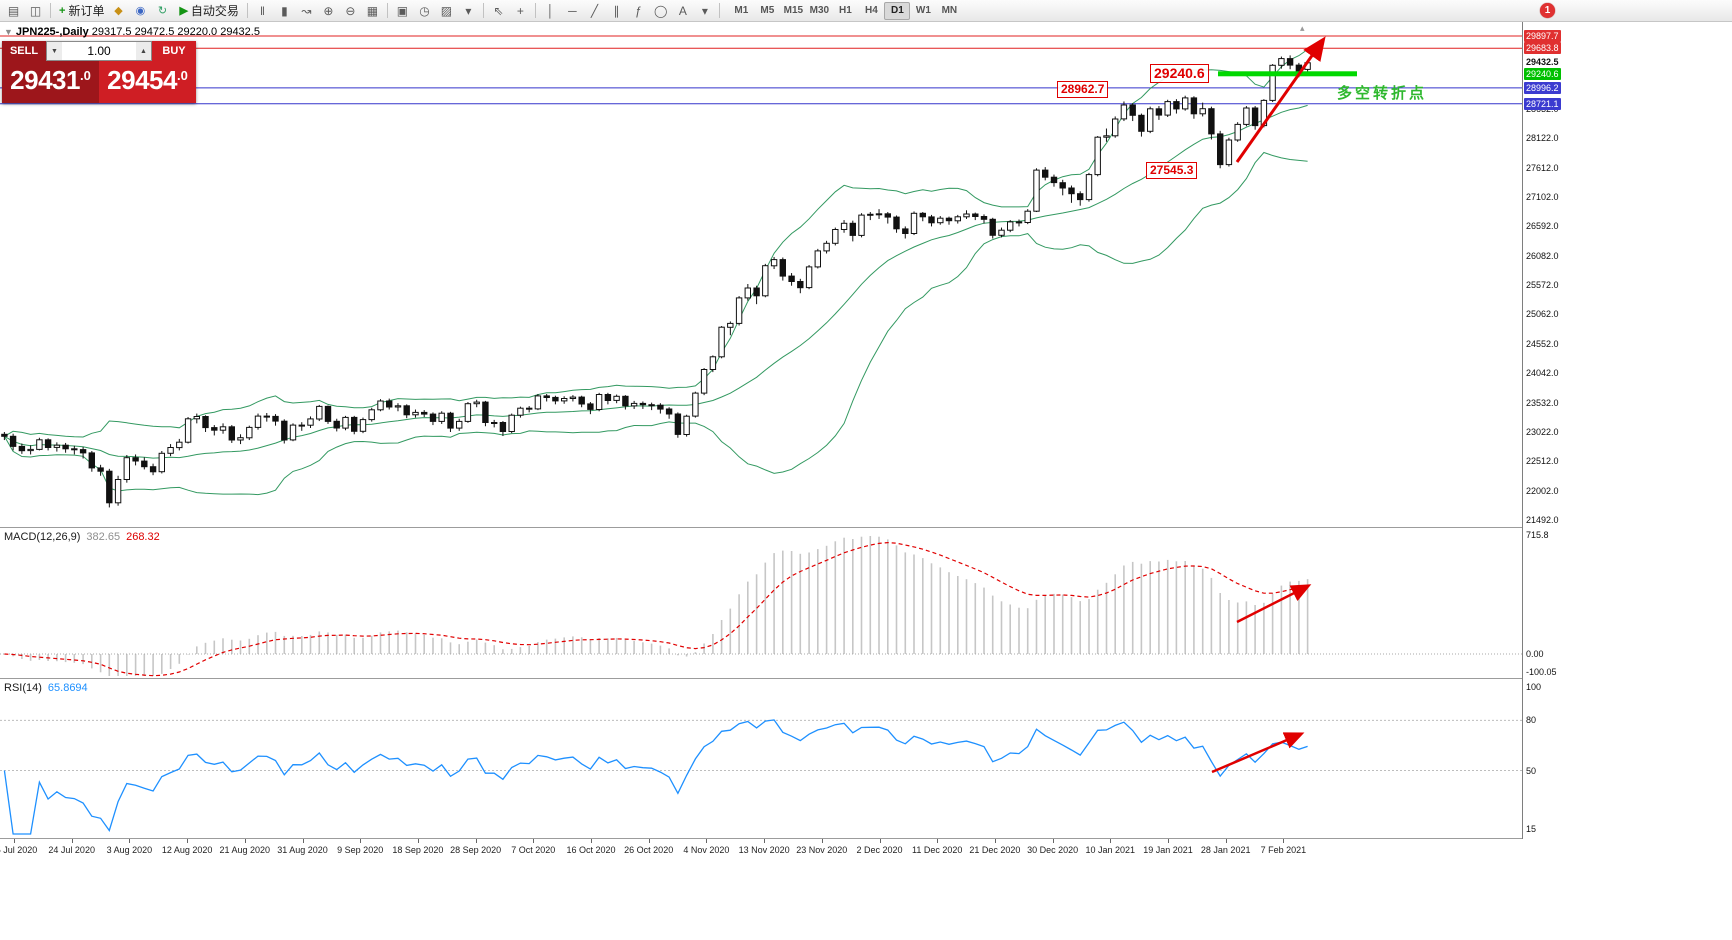  What do you see at coordinates (638, 10) in the screenshot?
I see `fibonacci-icon: ƒ` at bounding box center [638, 10].